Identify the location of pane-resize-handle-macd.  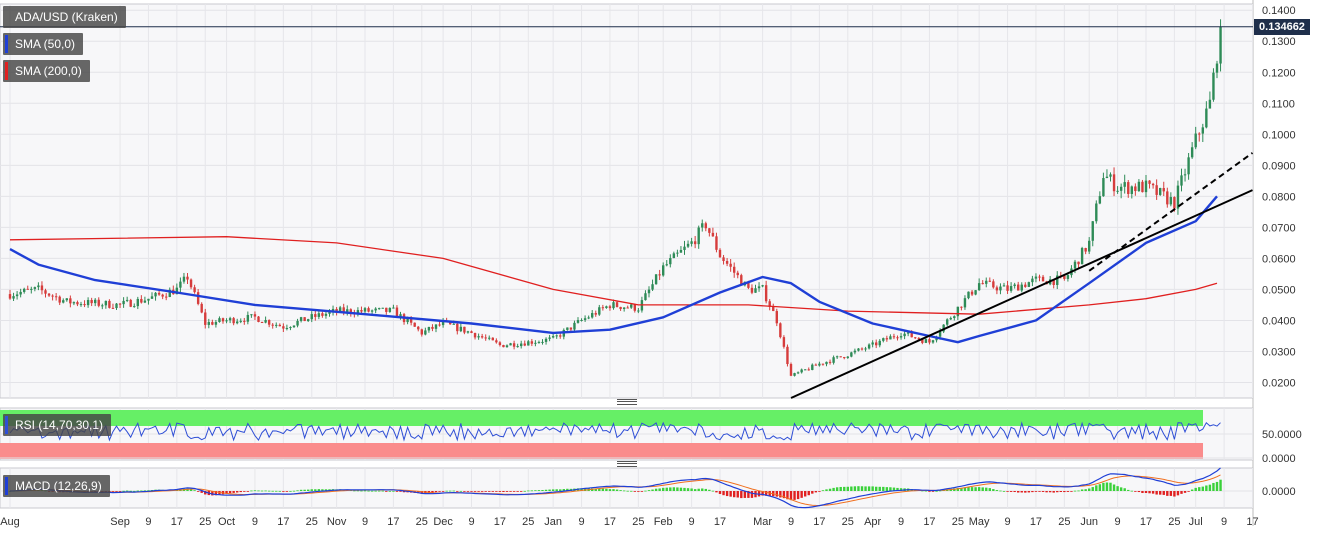
(627, 464).